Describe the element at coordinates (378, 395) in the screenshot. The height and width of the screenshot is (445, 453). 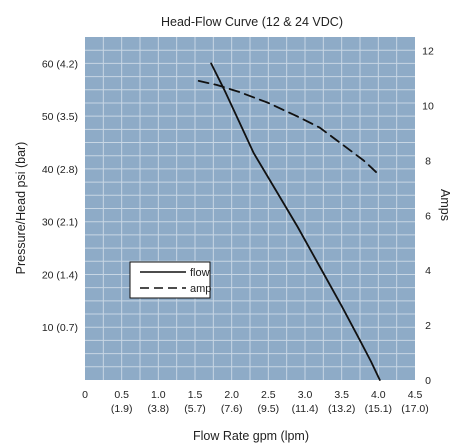
I see `x-tick-label: 4.0` at that location.